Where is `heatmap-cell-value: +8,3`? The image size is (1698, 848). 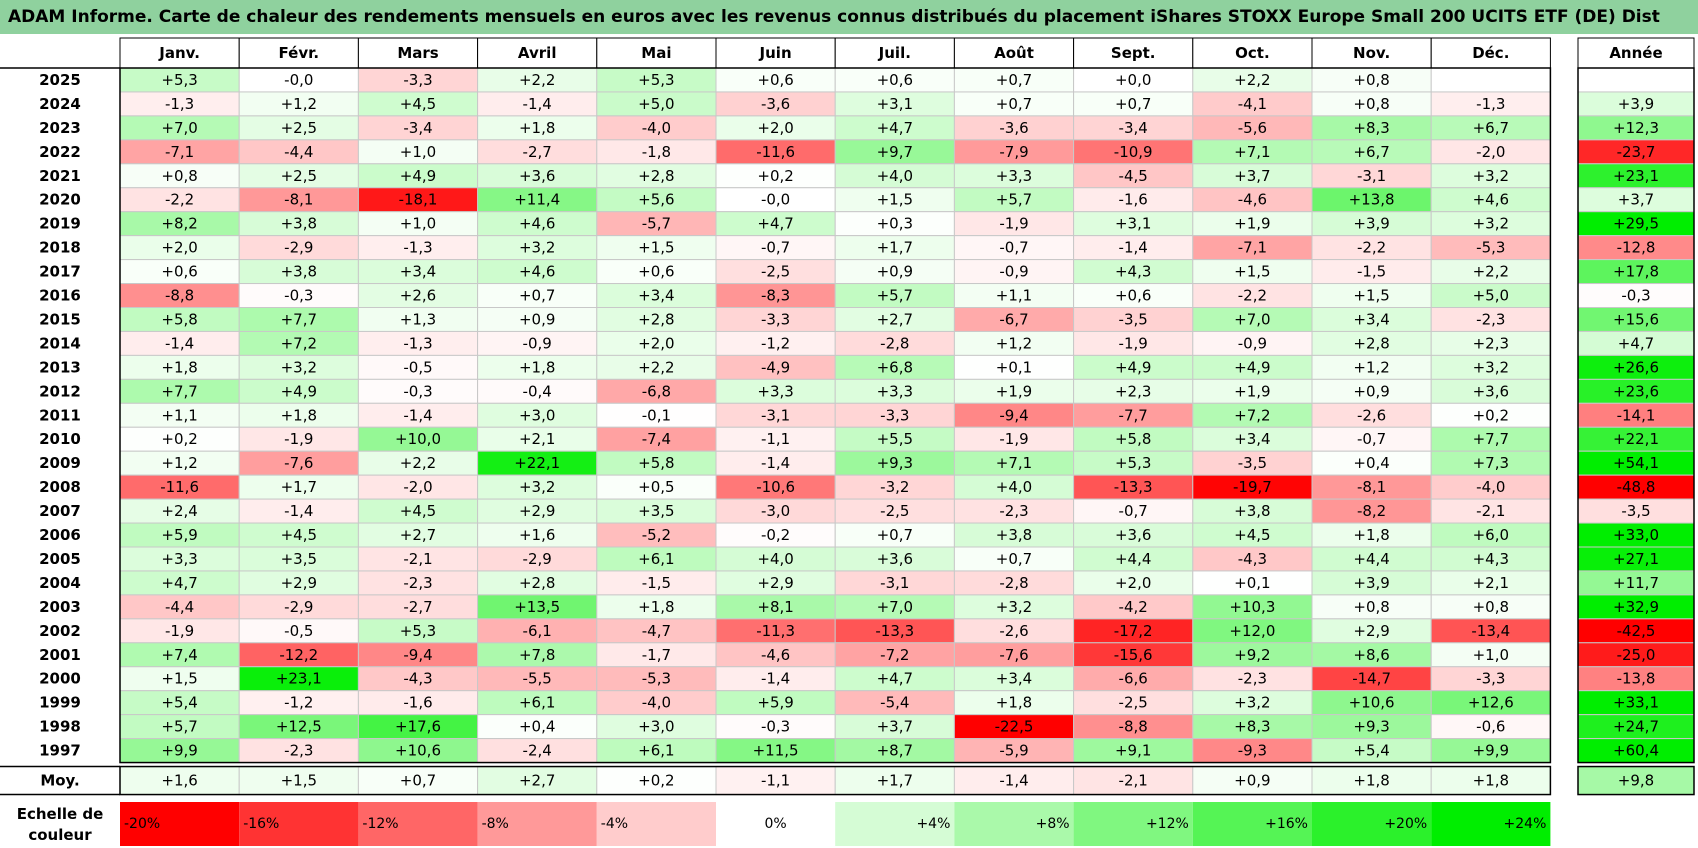
heatmap-cell-value: +8,3 is located at coordinates (1252, 727).